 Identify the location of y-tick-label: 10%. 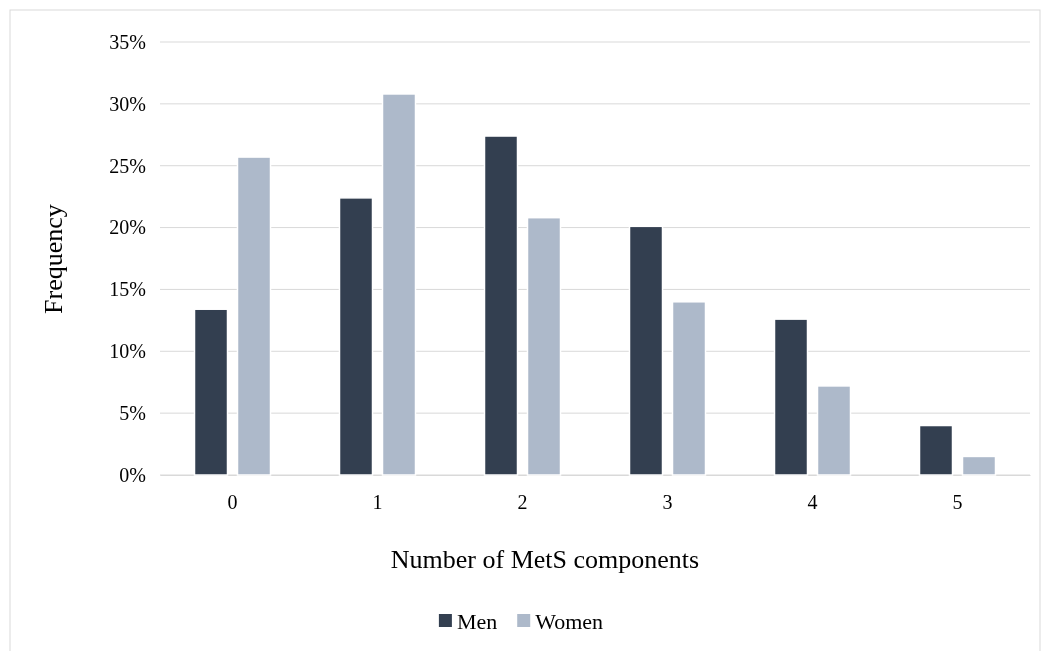
(127, 351).